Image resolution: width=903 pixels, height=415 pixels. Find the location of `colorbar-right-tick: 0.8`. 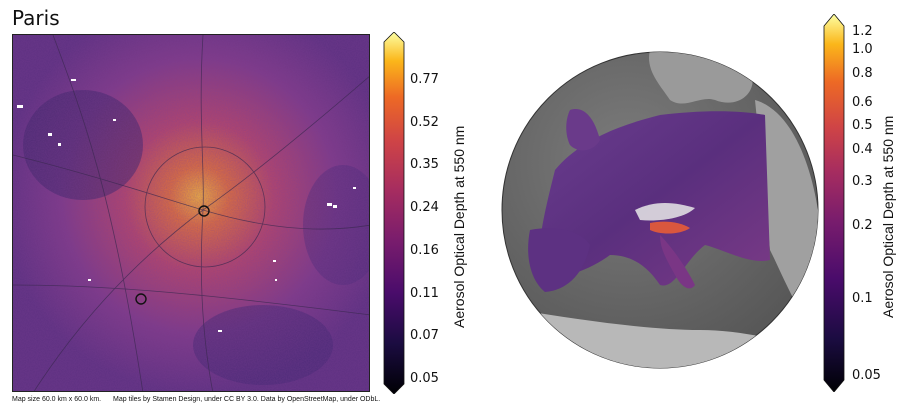

colorbar-right-tick: 0.8 is located at coordinates (862, 73).